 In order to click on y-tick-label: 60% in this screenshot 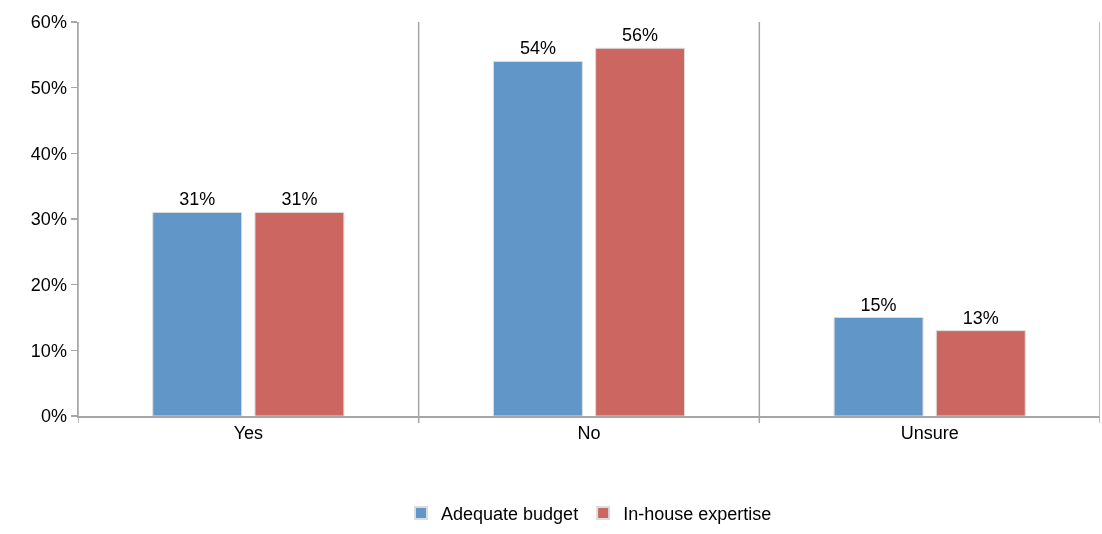, I will do `click(48, 22)`.